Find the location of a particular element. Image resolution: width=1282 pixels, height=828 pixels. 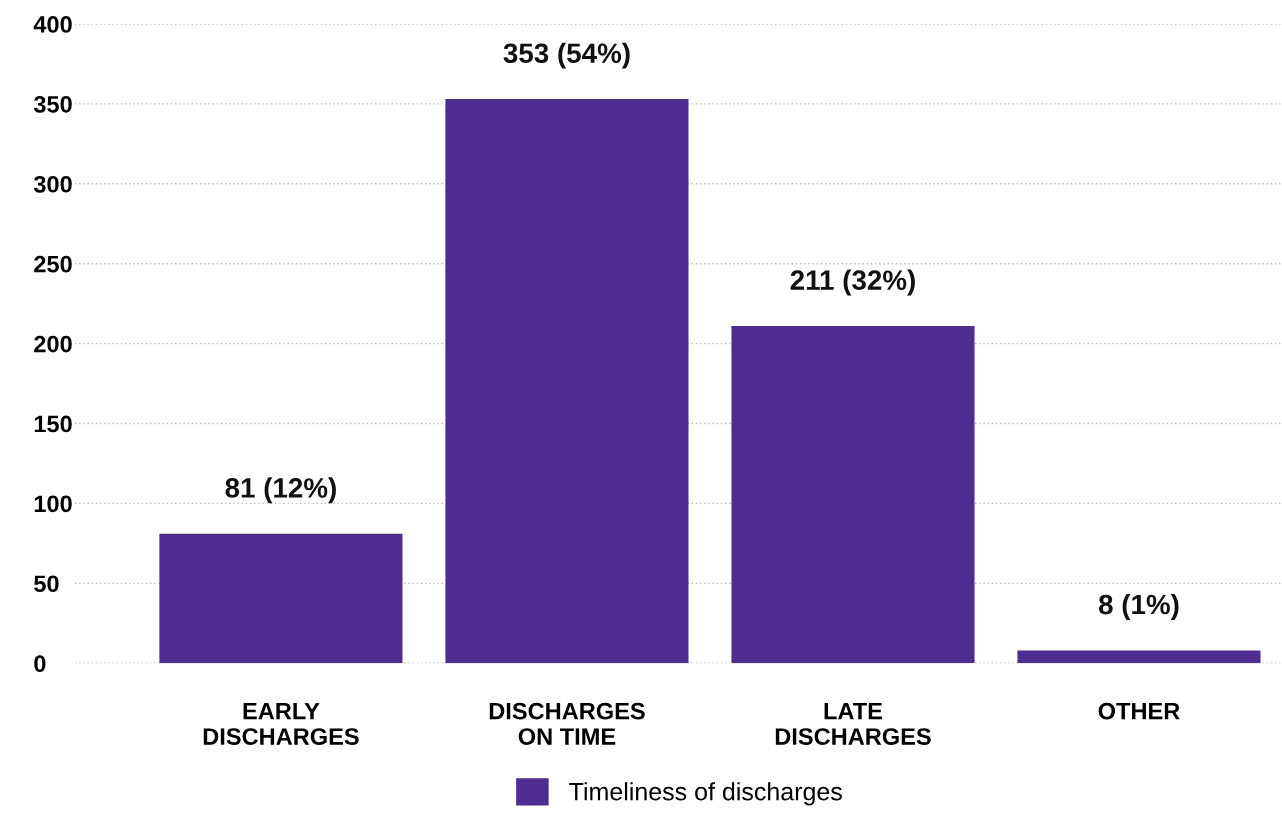

y-tick-label: 400 is located at coordinates (52, 24).